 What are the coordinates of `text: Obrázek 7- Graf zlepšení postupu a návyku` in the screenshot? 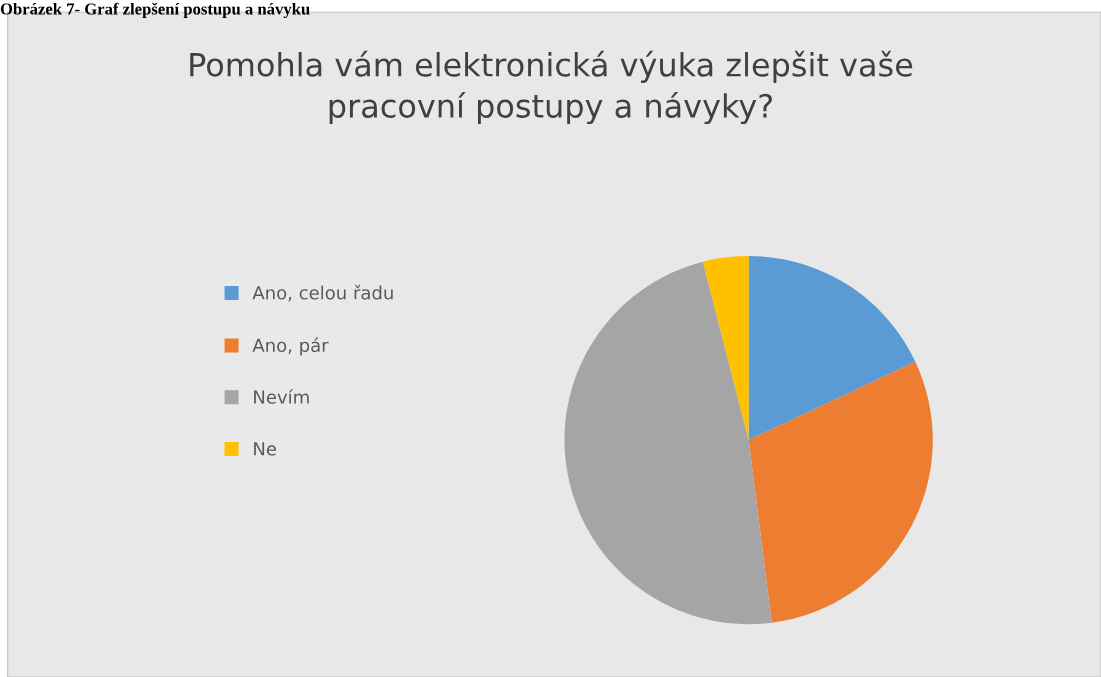 It's located at (155, 10).